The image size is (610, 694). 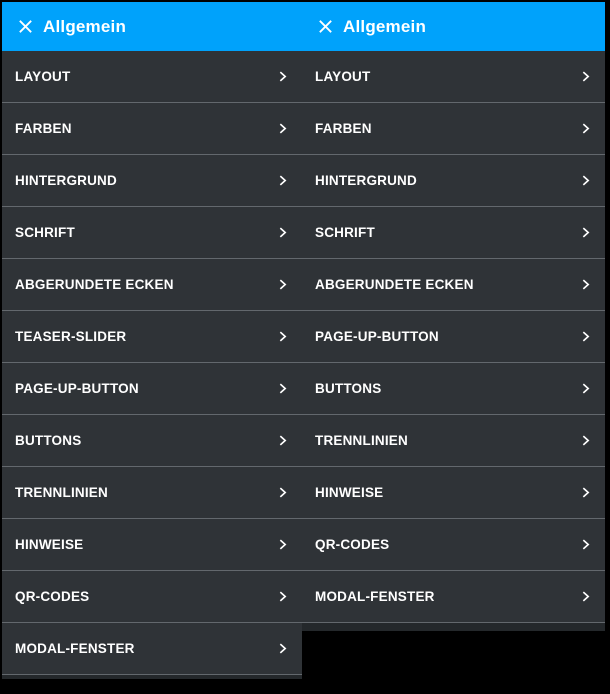 I want to click on menu-item-teaser-slider: TEASER-SLIDER, so click(x=152, y=337).